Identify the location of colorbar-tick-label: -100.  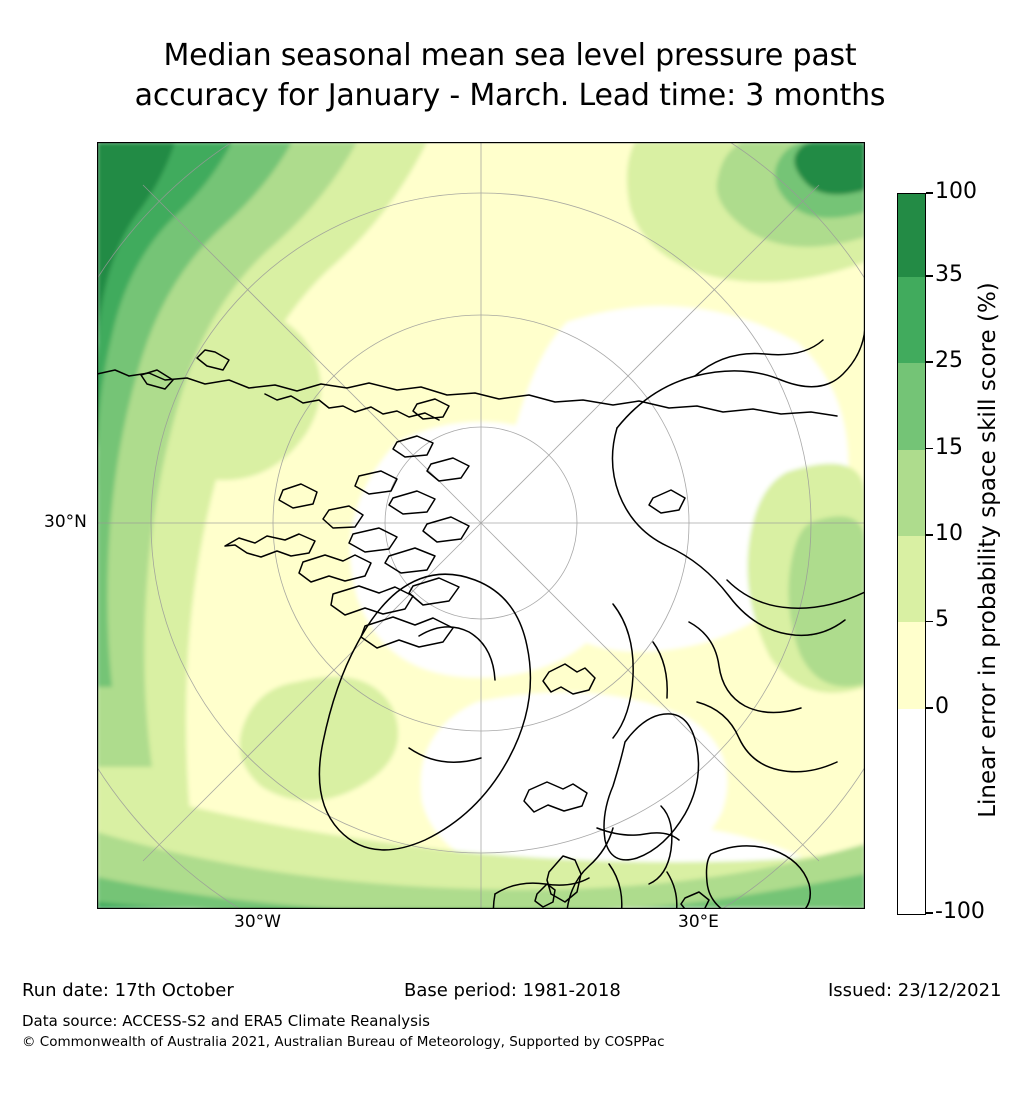
(960, 911).